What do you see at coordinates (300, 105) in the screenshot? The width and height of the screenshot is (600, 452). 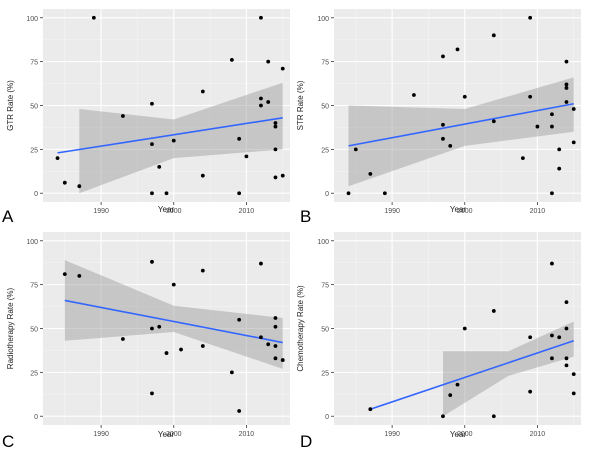 I see `y-axis-title: STR Rate (%)` at bounding box center [300, 105].